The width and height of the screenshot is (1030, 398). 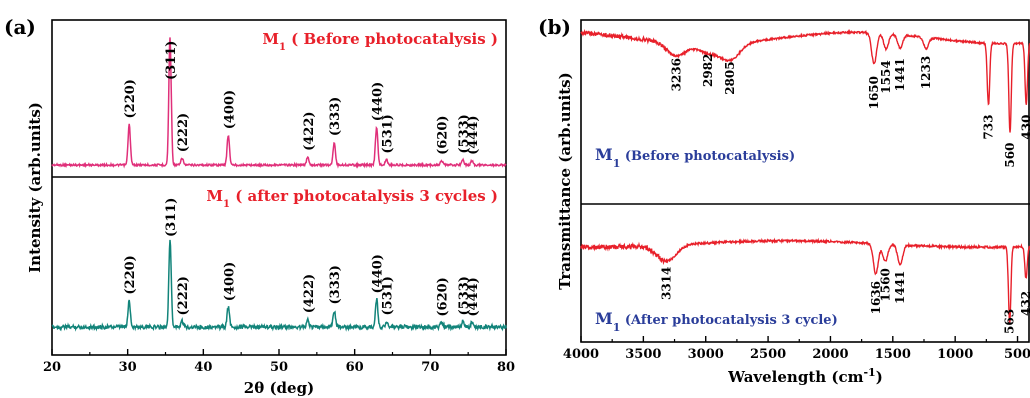 What do you see at coordinates (1017, 354) in the screenshot?
I see `ftir-tick-label: 500` at bounding box center [1017, 354].